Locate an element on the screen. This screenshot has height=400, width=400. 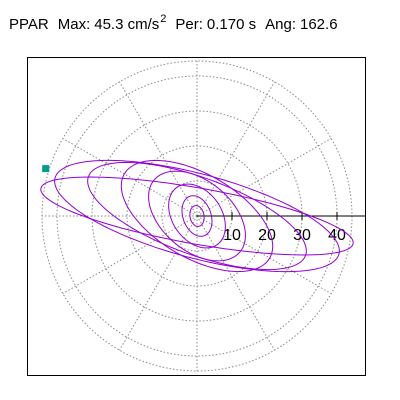
period-value: 0.170 s is located at coordinates (231, 24).